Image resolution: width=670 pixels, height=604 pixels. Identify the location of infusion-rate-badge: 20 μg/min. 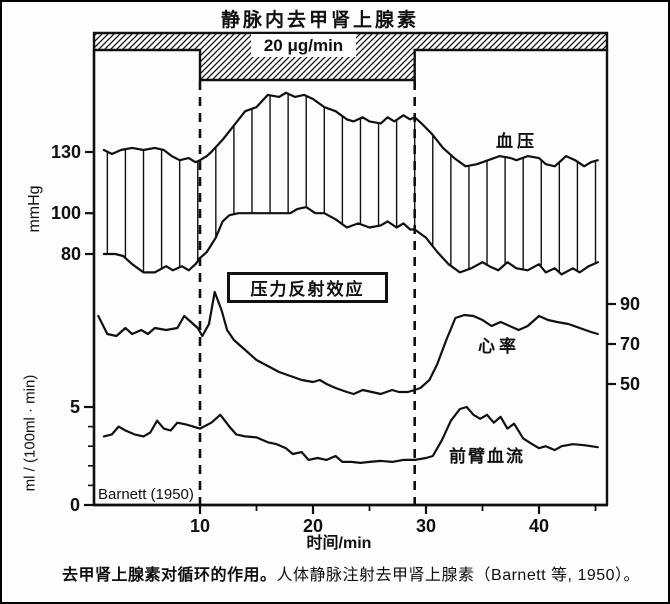
(303, 45).